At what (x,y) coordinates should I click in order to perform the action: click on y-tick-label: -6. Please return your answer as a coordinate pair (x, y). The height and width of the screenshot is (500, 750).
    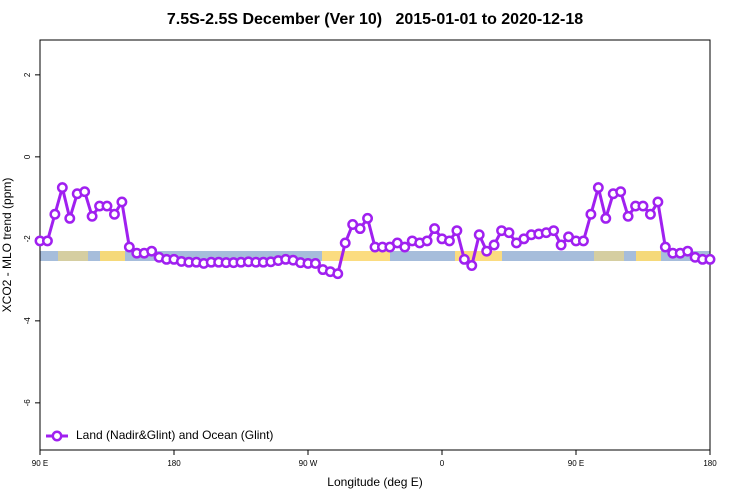
    Looking at the image, I should click on (27, 403).